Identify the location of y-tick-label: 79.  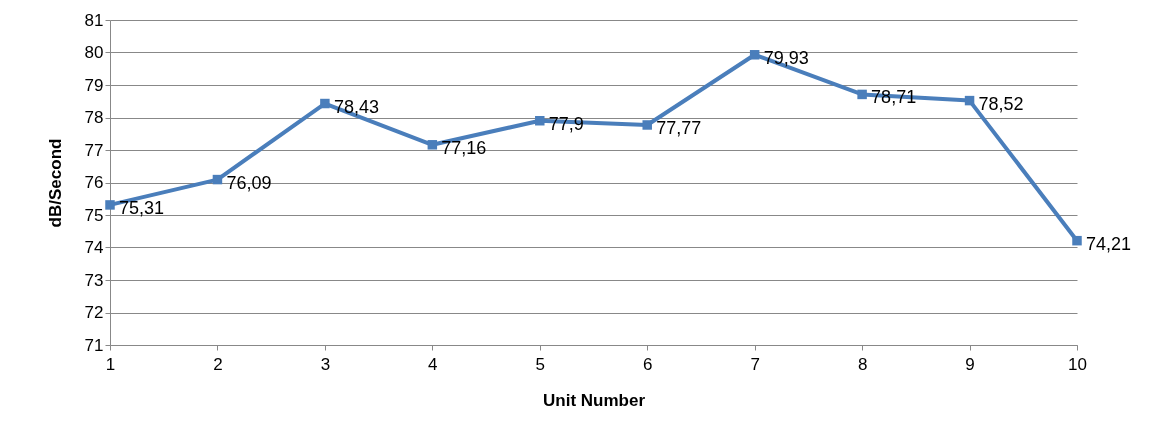
(94, 85).